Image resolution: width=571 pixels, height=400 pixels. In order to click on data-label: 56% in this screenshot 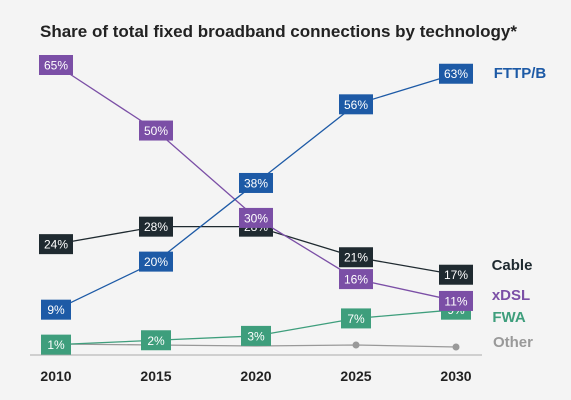, I will do `click(356, 105)`.